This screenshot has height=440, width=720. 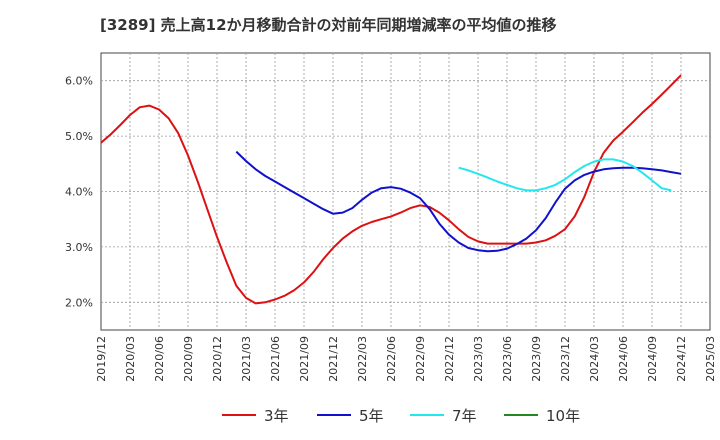 I want to click on y-tick-label: 6.0%, so click(x=79, y=81).